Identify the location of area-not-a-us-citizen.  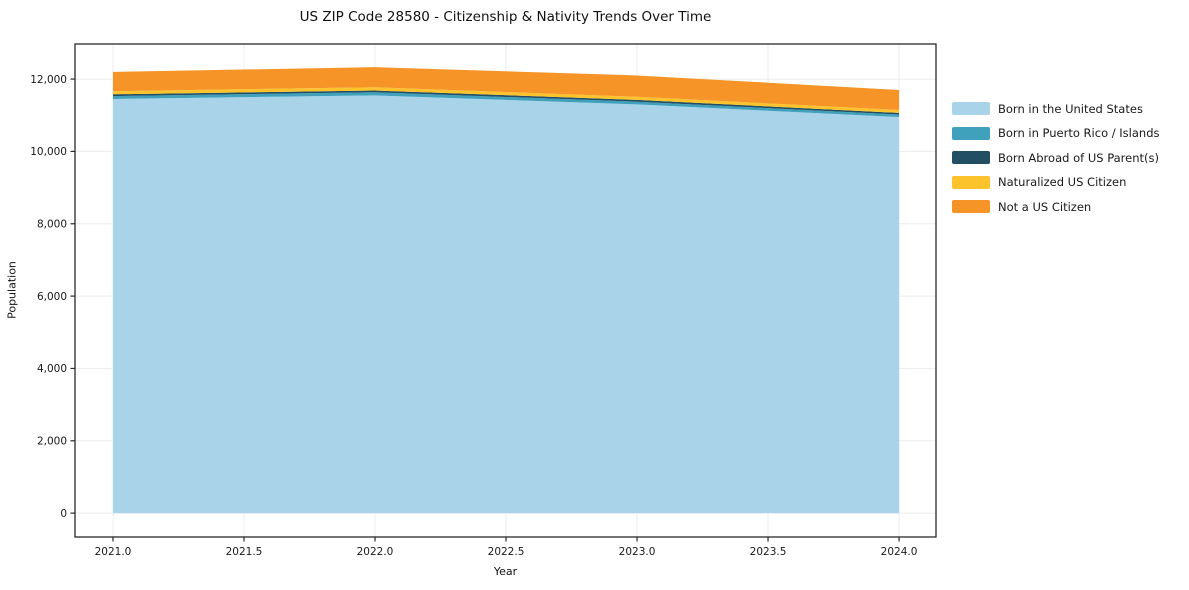
(506, 89).